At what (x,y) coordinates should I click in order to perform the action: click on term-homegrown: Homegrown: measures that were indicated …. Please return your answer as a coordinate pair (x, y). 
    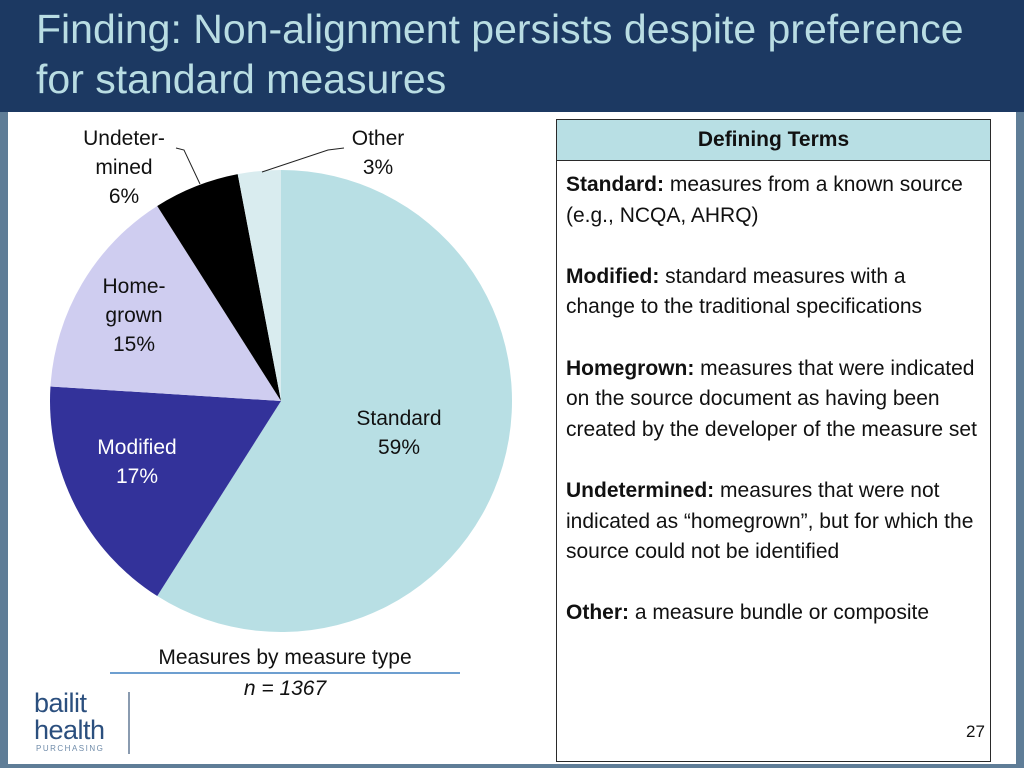
    Looking at the image, I should click on (771, 398).